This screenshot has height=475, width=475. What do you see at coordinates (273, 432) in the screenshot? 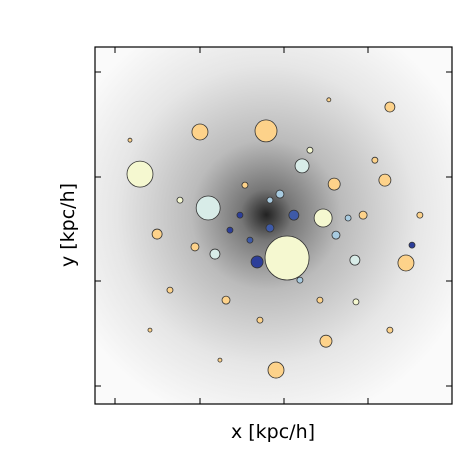
I see `x-axis-label: x [kpc/h]` at bounding box center [273, 432].